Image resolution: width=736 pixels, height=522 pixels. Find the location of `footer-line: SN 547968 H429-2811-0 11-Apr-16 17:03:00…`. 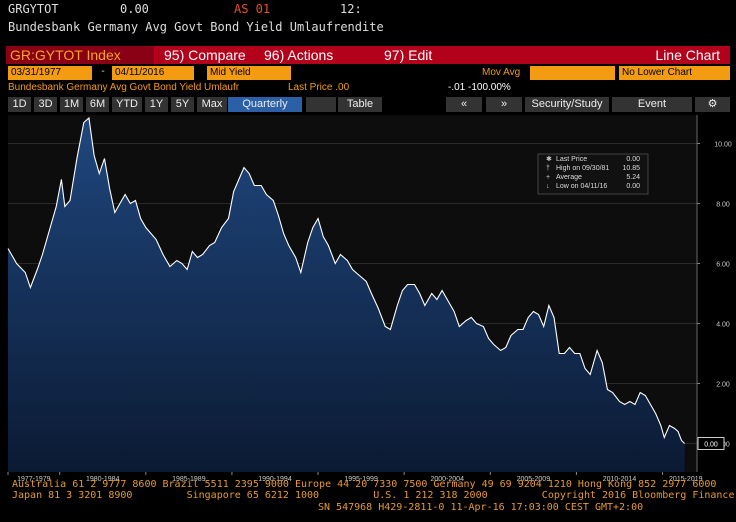

footer-line: SN 547968 H429-2811-0 11-Apr-16 17:03:00… is located at coordinates (481, 507).